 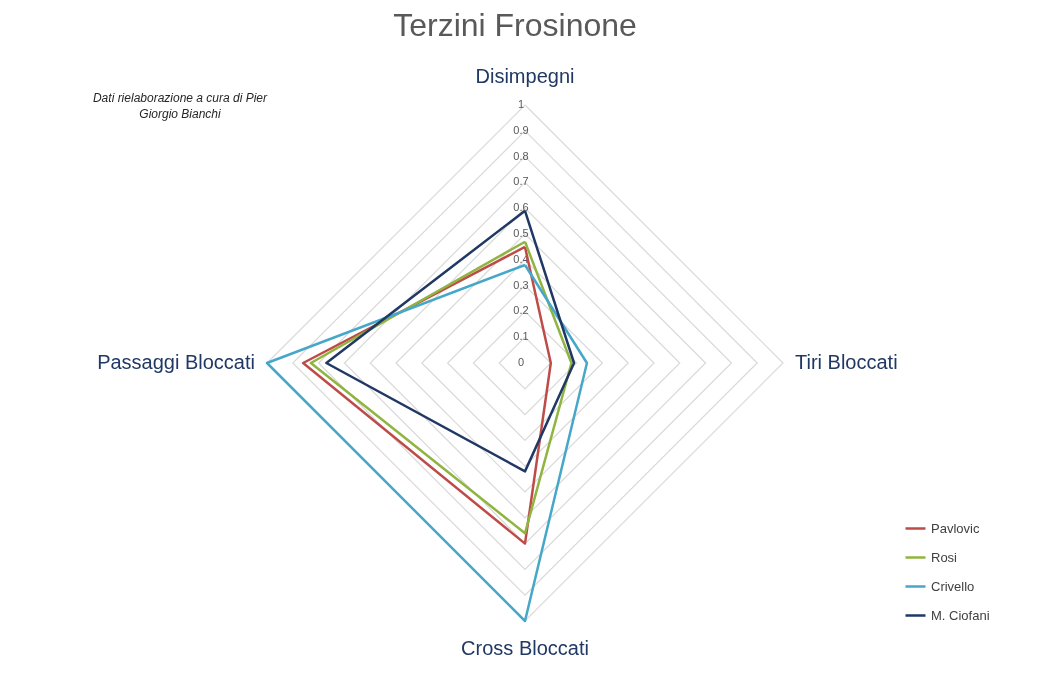 I want to click on chart-title: Terzini Frosinone, so click(x=515, y=25).